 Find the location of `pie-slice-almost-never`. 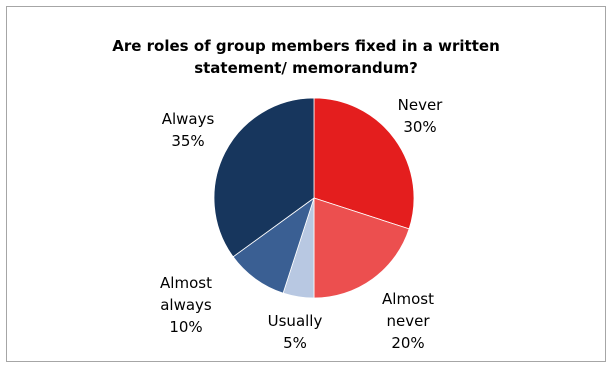

pie-slice-almost-never is located at coordinates (361, 248).